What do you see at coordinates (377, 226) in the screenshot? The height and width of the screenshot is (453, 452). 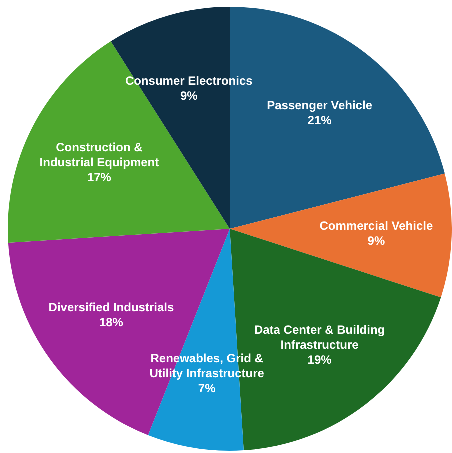 I see `slice-label: Commercial Vehicle` at bounding box center [377, 226].